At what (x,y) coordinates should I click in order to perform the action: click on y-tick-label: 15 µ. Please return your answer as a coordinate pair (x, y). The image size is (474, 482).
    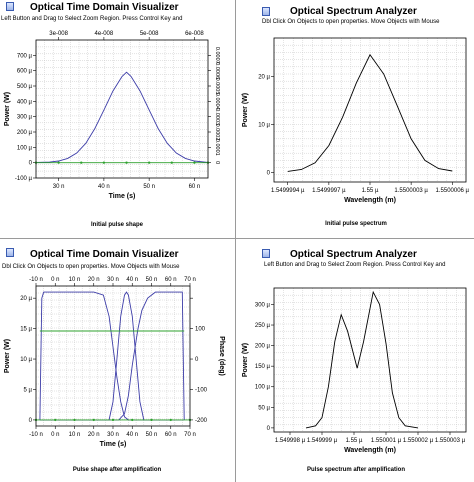
    Looking at the image, I should click on (26, 330).